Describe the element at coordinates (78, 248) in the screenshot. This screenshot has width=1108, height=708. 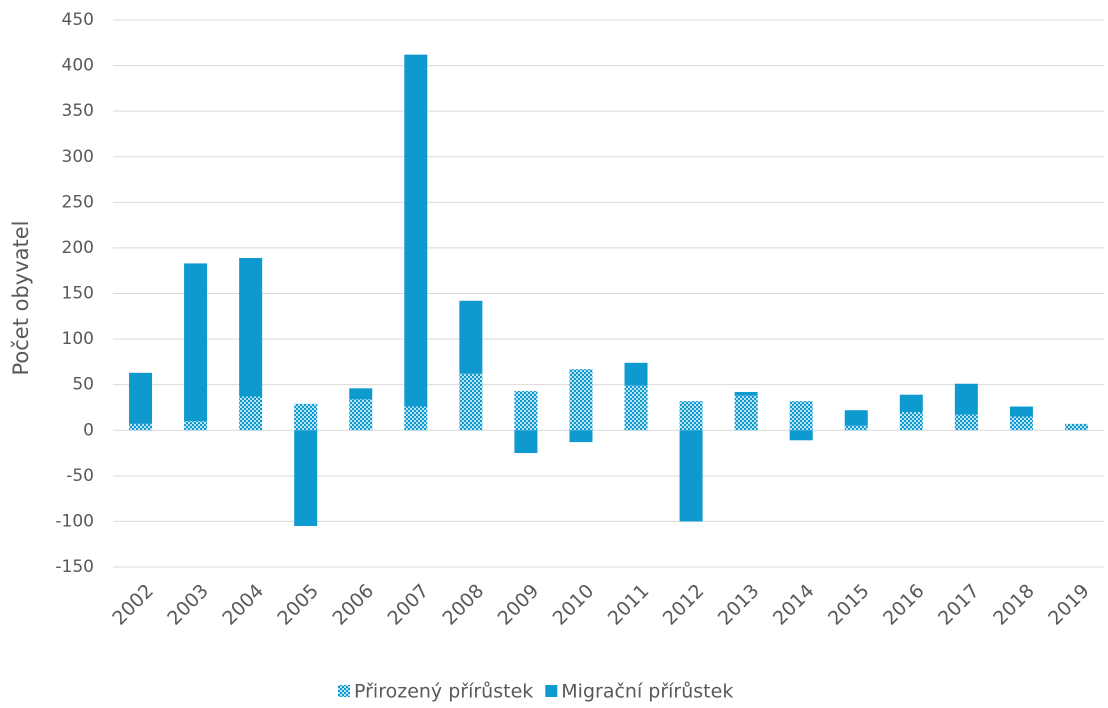
I see `y-tick-label: 200` at that location.